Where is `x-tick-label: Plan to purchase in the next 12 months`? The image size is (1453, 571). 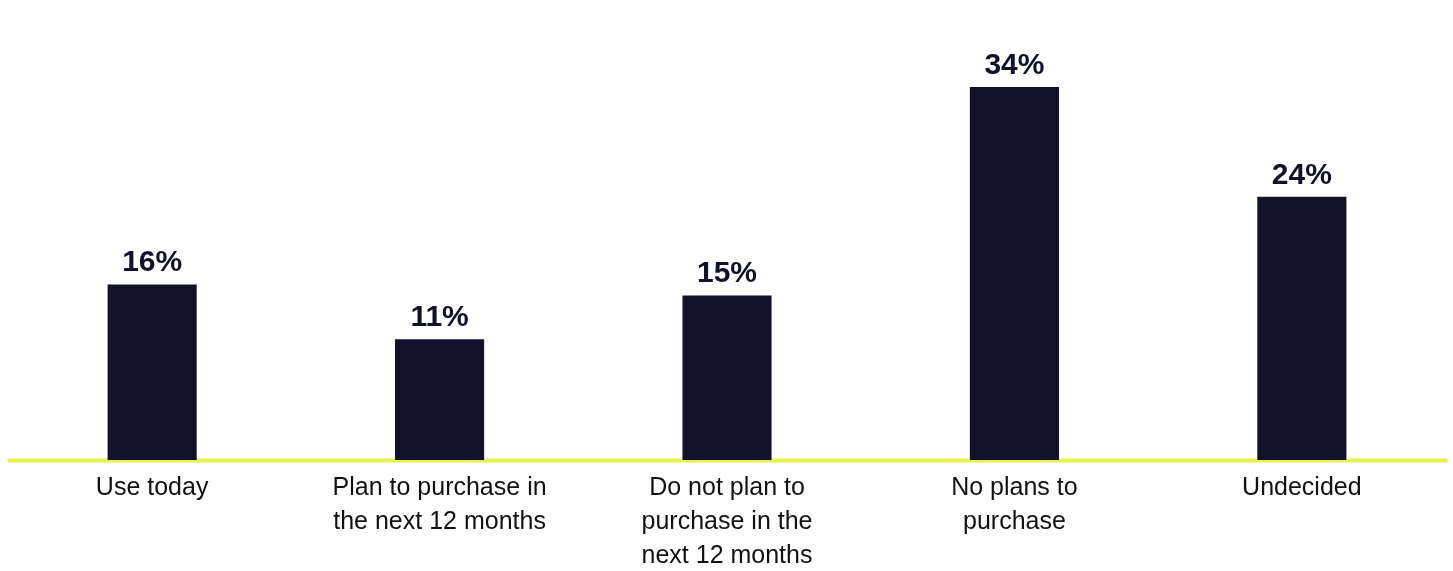 x-tick-label: Plan to purchase in the next 12 months is located at coordinates (439, 502).